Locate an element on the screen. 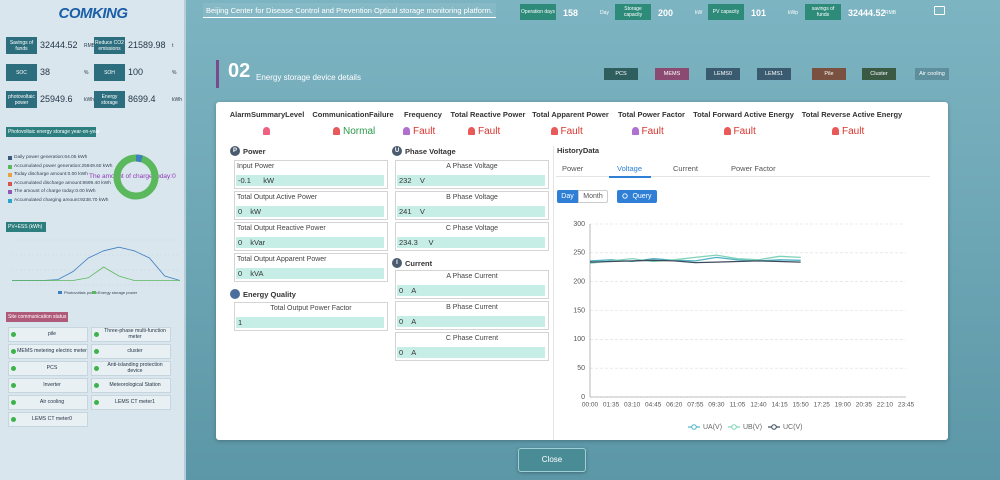 The image size is (1000, 480). stat-label: SOH is located at coordinates (109, 72).